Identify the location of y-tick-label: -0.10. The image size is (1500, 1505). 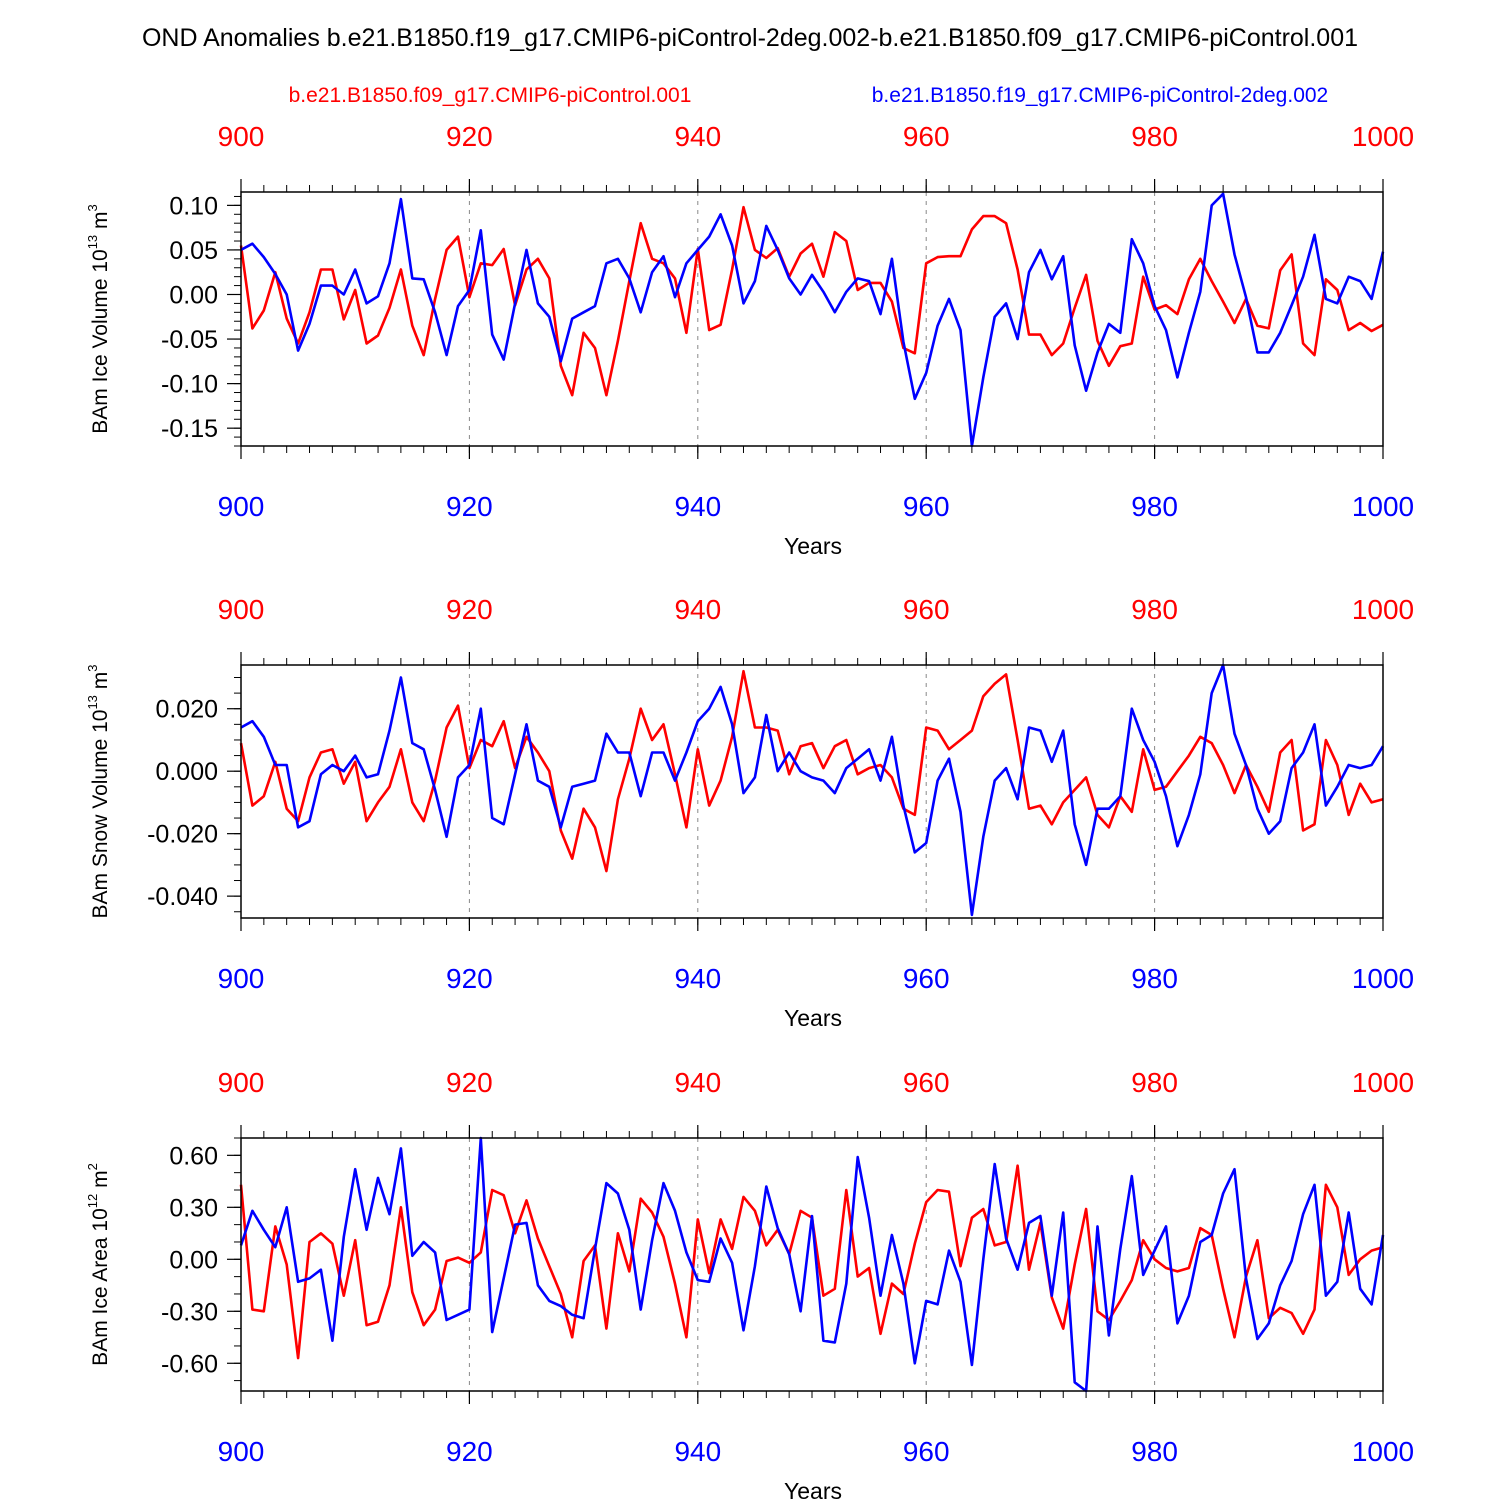
(189, 385).